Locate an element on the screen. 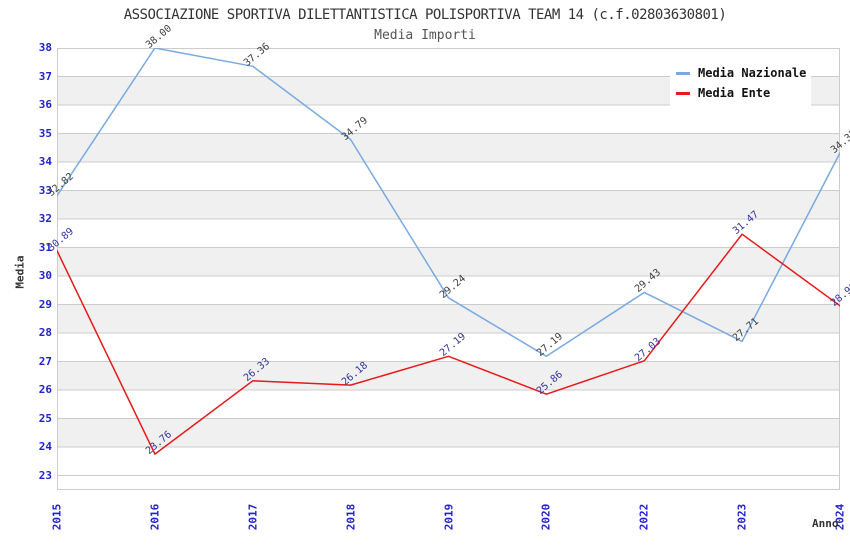 The height and width of the screenshot is (550, 850). legend-label: Media Ente is located at coordinates (734, 93).